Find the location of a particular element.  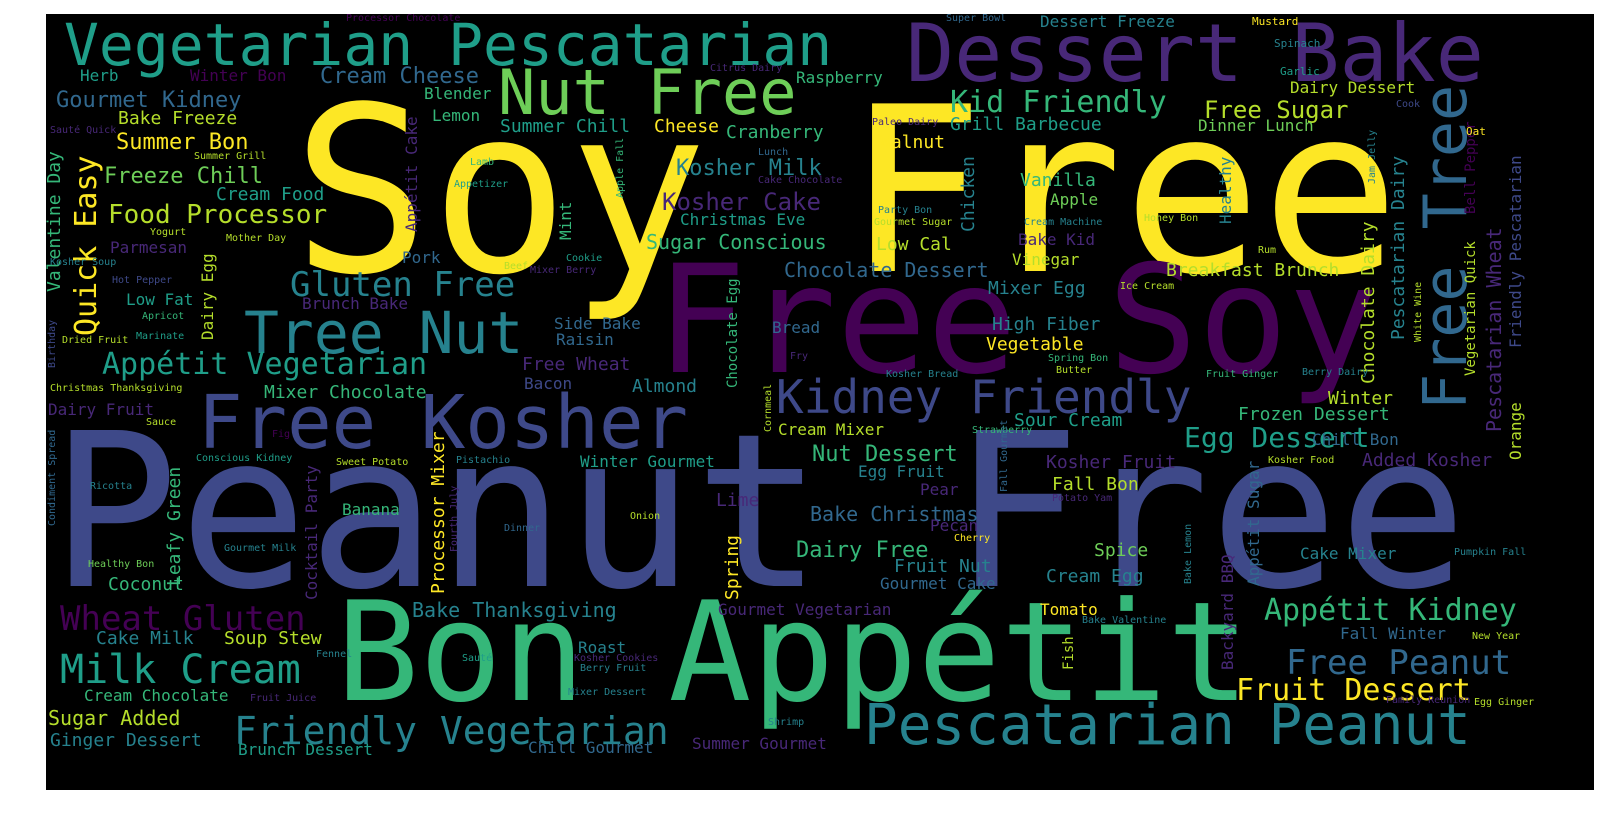

word: Summer Bon is located at coordinates (182, 142).